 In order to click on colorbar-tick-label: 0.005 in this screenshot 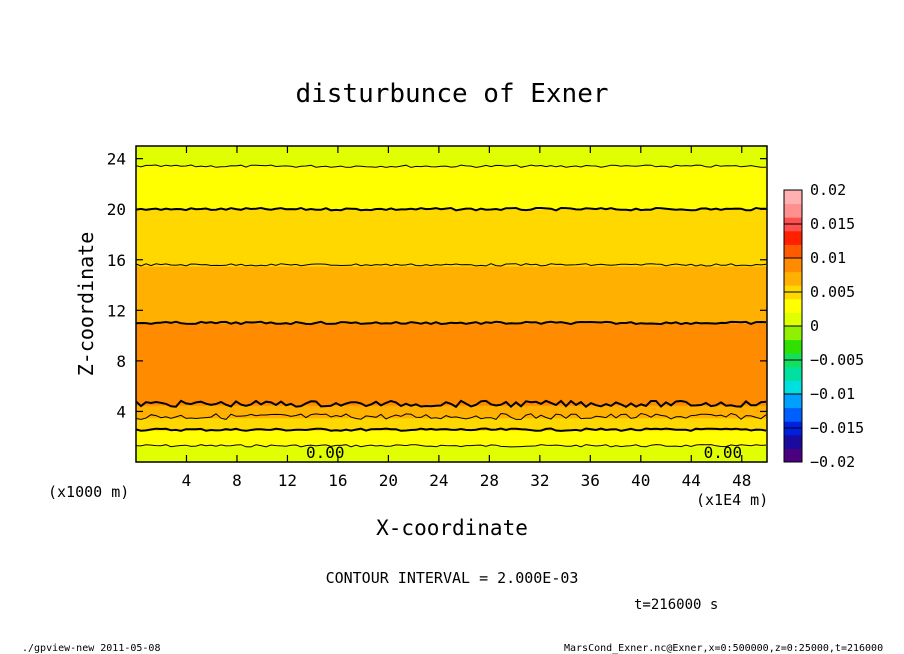, I will do `click(832, 292)`.